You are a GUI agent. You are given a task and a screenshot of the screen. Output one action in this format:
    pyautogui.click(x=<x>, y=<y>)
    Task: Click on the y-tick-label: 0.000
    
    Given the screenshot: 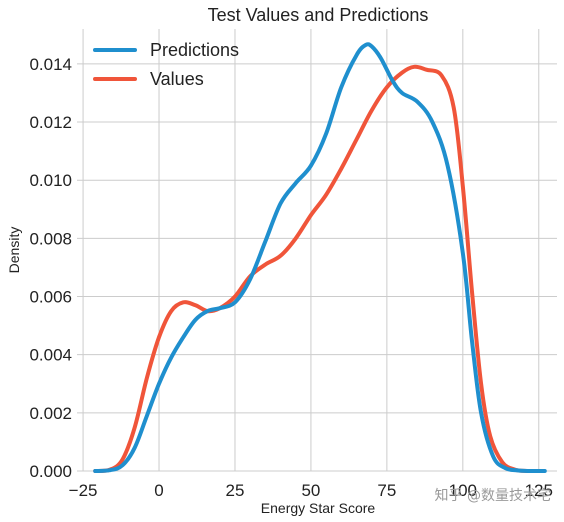 What is the action you would take?
    pyautogui.click(x=50, y=471)
    